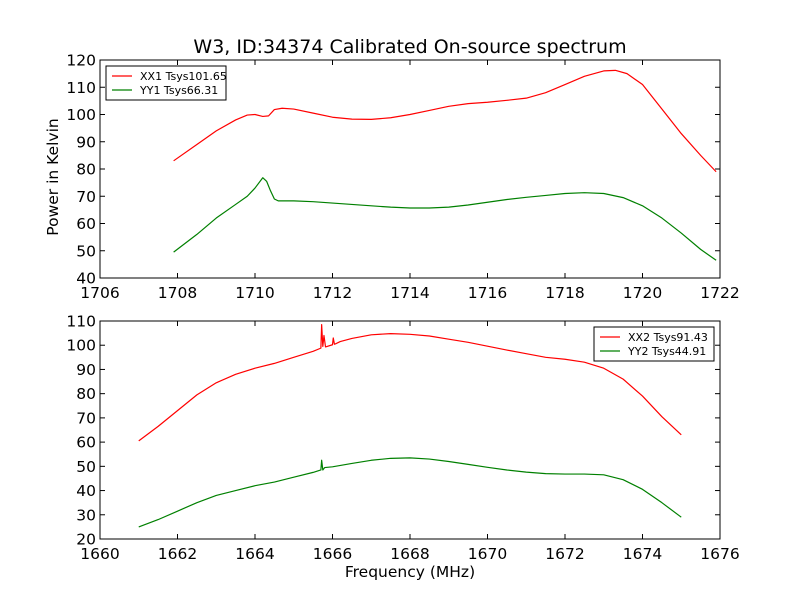  What do you see at coordinates (177, 554) in the screenshot?
I see `x-tick-label: 1662` at bounding box center [177, 554].